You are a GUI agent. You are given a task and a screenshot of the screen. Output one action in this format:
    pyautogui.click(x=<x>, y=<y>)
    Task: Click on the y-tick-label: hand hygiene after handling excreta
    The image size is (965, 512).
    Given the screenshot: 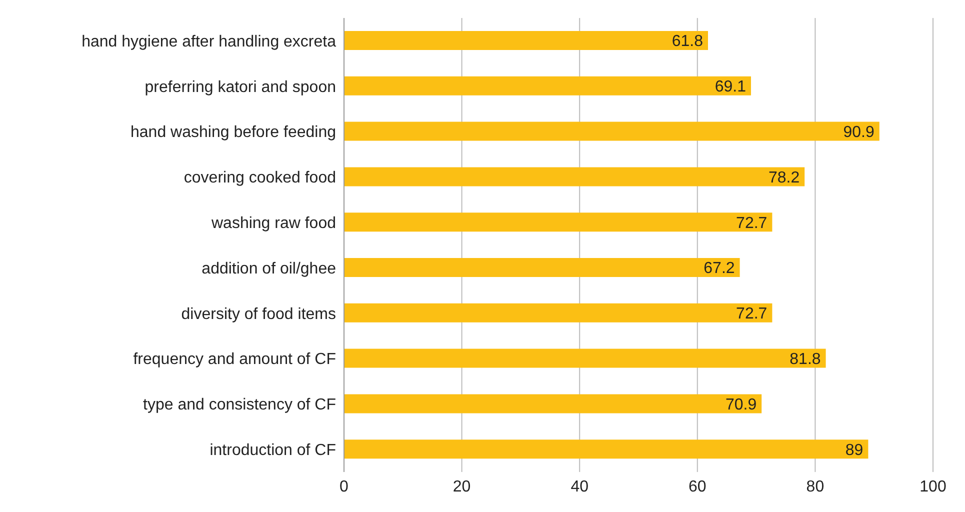 What is the action you would take?
    pyautogui.click(x=209, y=41)
    